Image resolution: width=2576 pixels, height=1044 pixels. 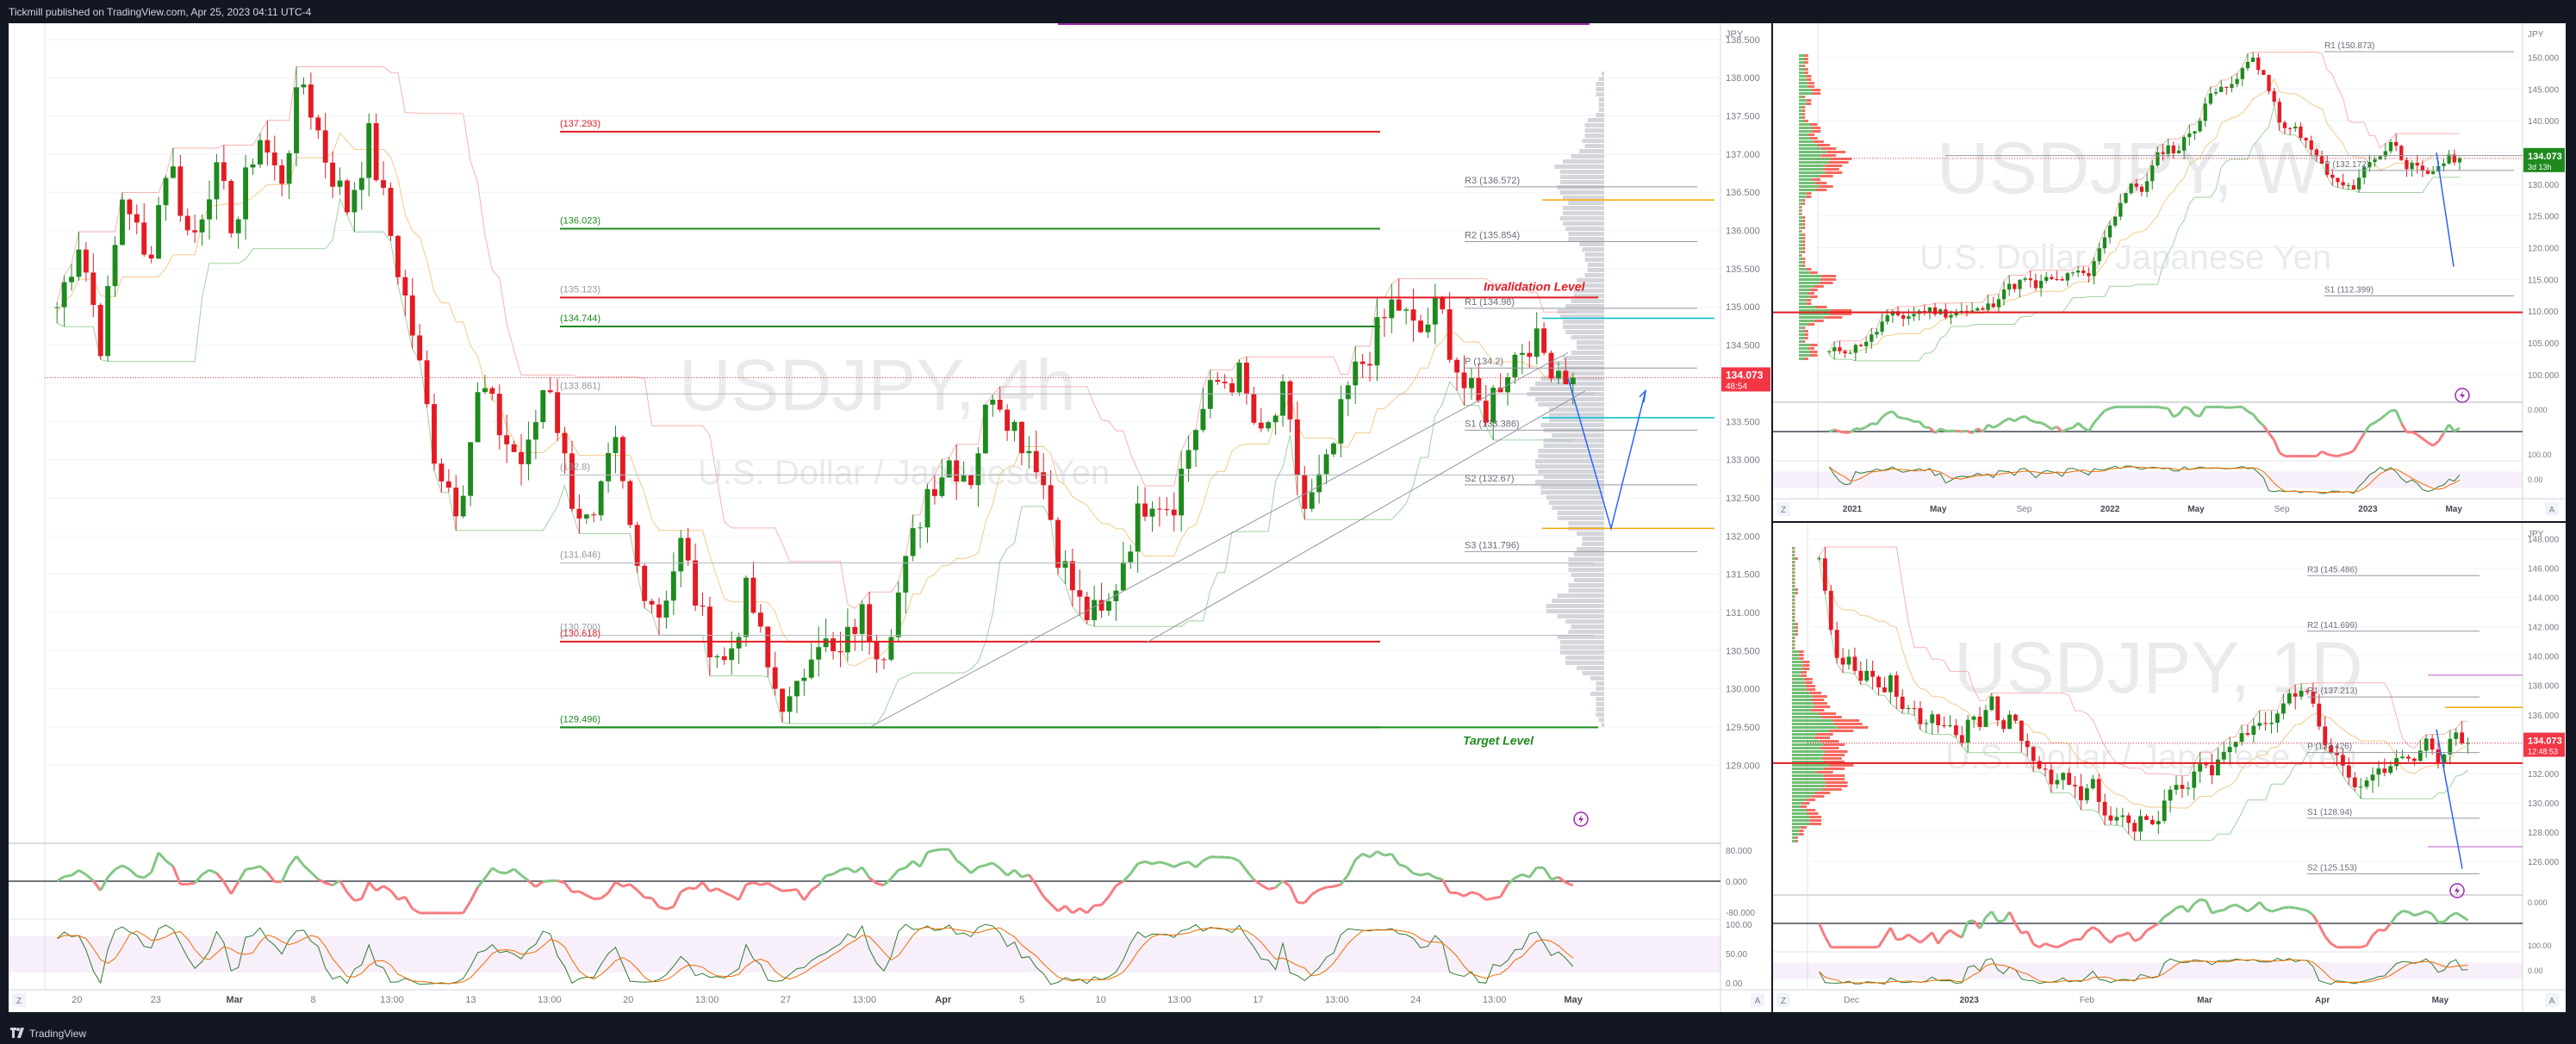 What do you see at coordinates (471, 1000) in the screenshot?
I see `x-tick-label: 13` at bounding box center [471, 1000].